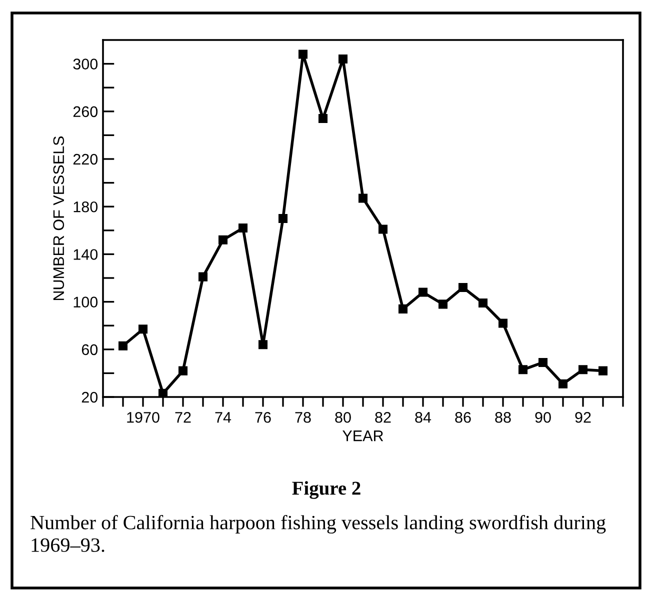 The image size is (653, 593). Describe the element at coordinates (86, 206) in the screenshot. I see `y-tick-label: 180` at that location.